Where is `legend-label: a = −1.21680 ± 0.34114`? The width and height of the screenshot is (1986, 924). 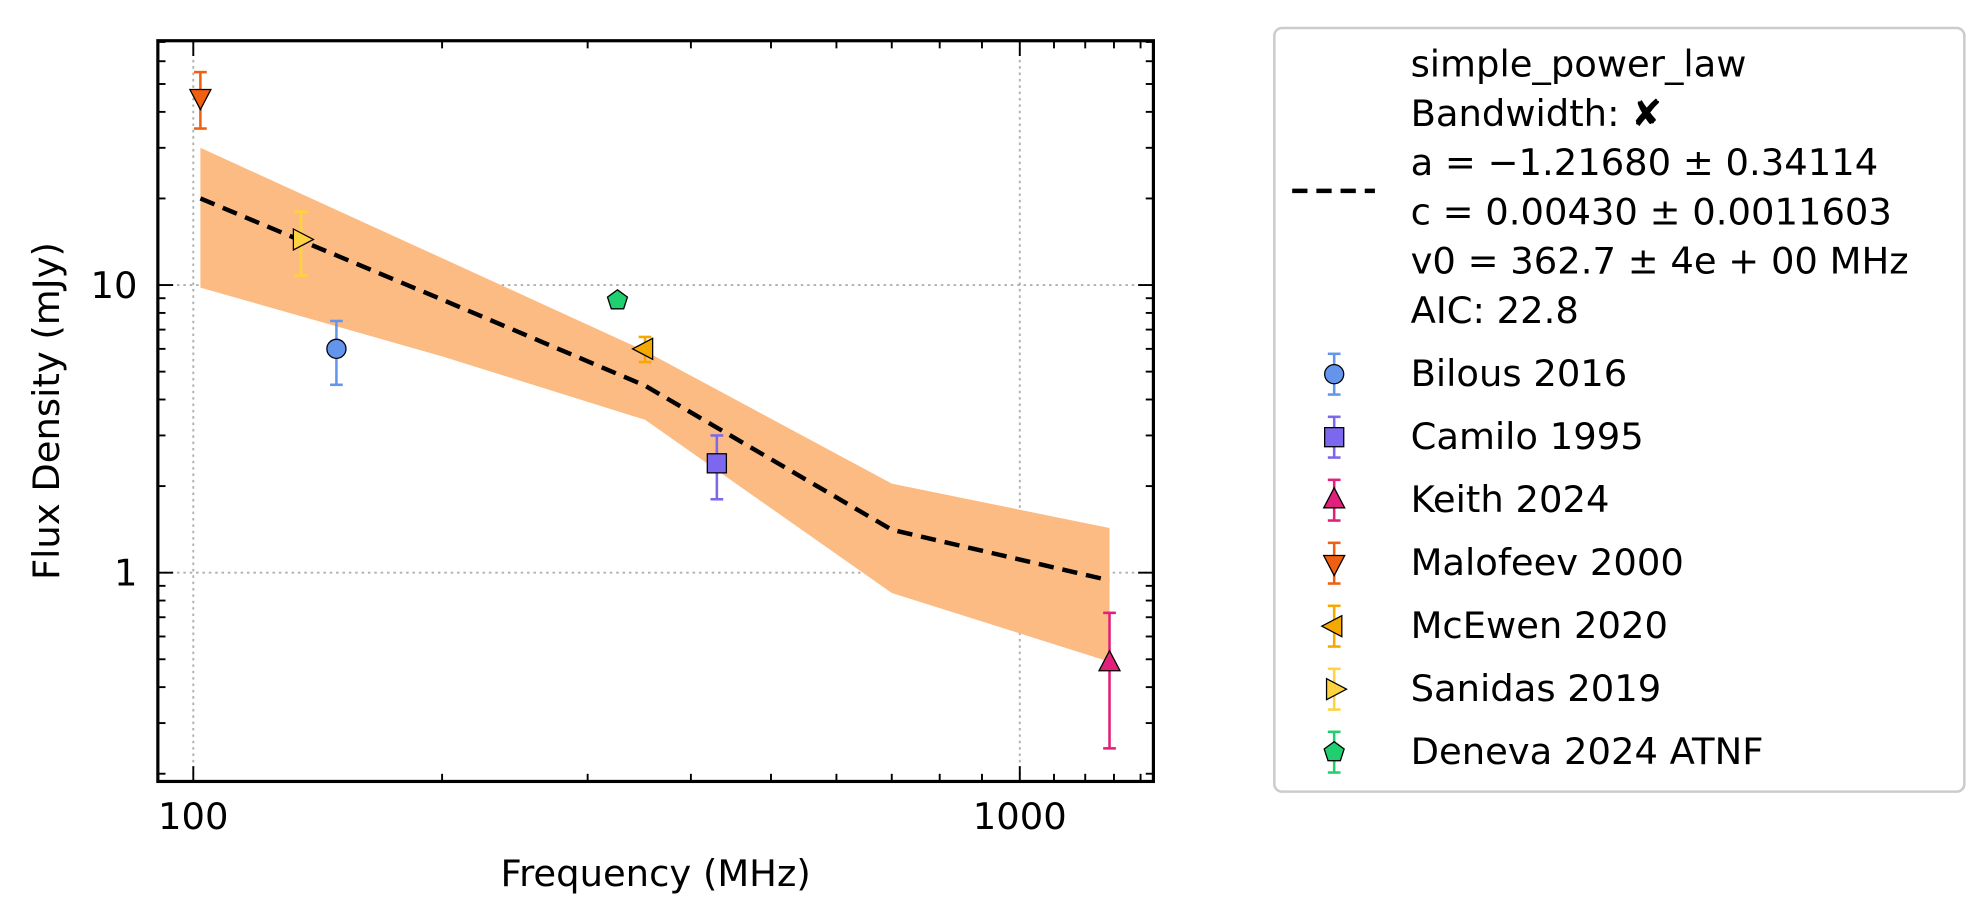 legend-label: a = −1.21680 ± 0.34114 is located at coordinates (1645, 162).